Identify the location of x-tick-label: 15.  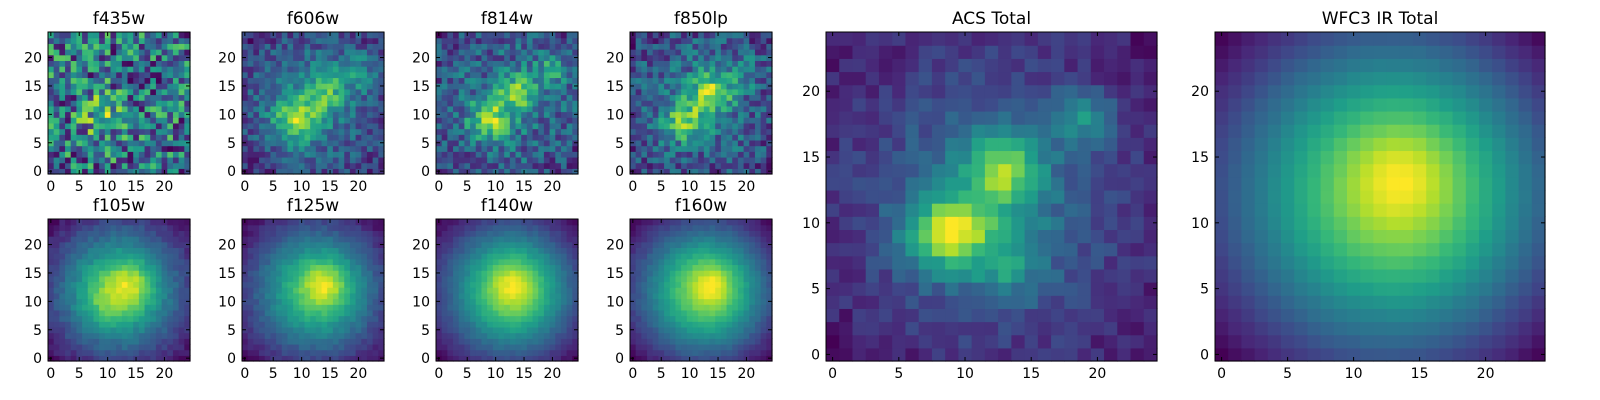
(330, 187).